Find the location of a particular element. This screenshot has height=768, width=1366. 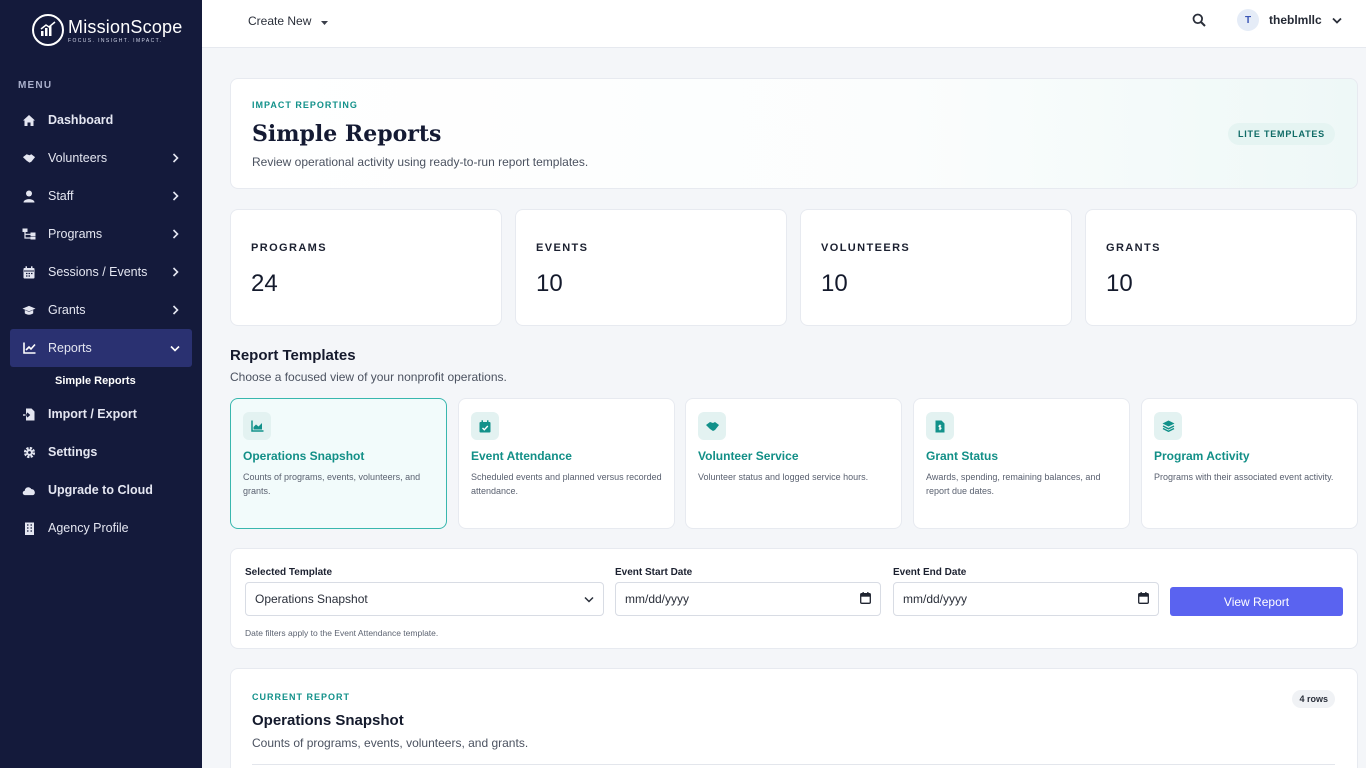

cloud-icon is located at coordinates (29, 490).